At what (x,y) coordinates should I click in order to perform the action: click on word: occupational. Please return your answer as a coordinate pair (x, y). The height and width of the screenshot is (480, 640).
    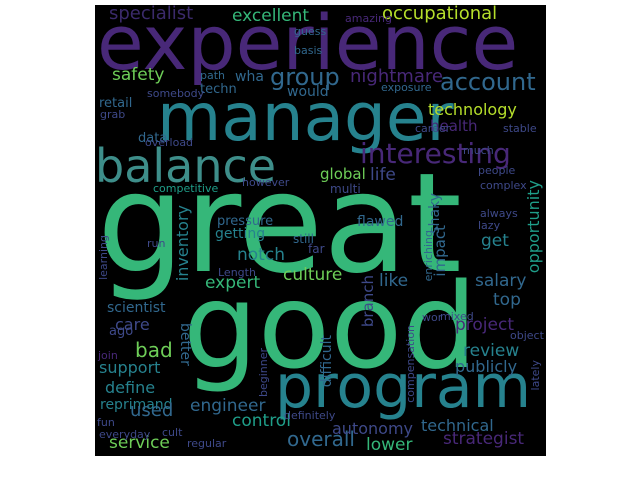
    Looking at the image, I should click on (440, 14).